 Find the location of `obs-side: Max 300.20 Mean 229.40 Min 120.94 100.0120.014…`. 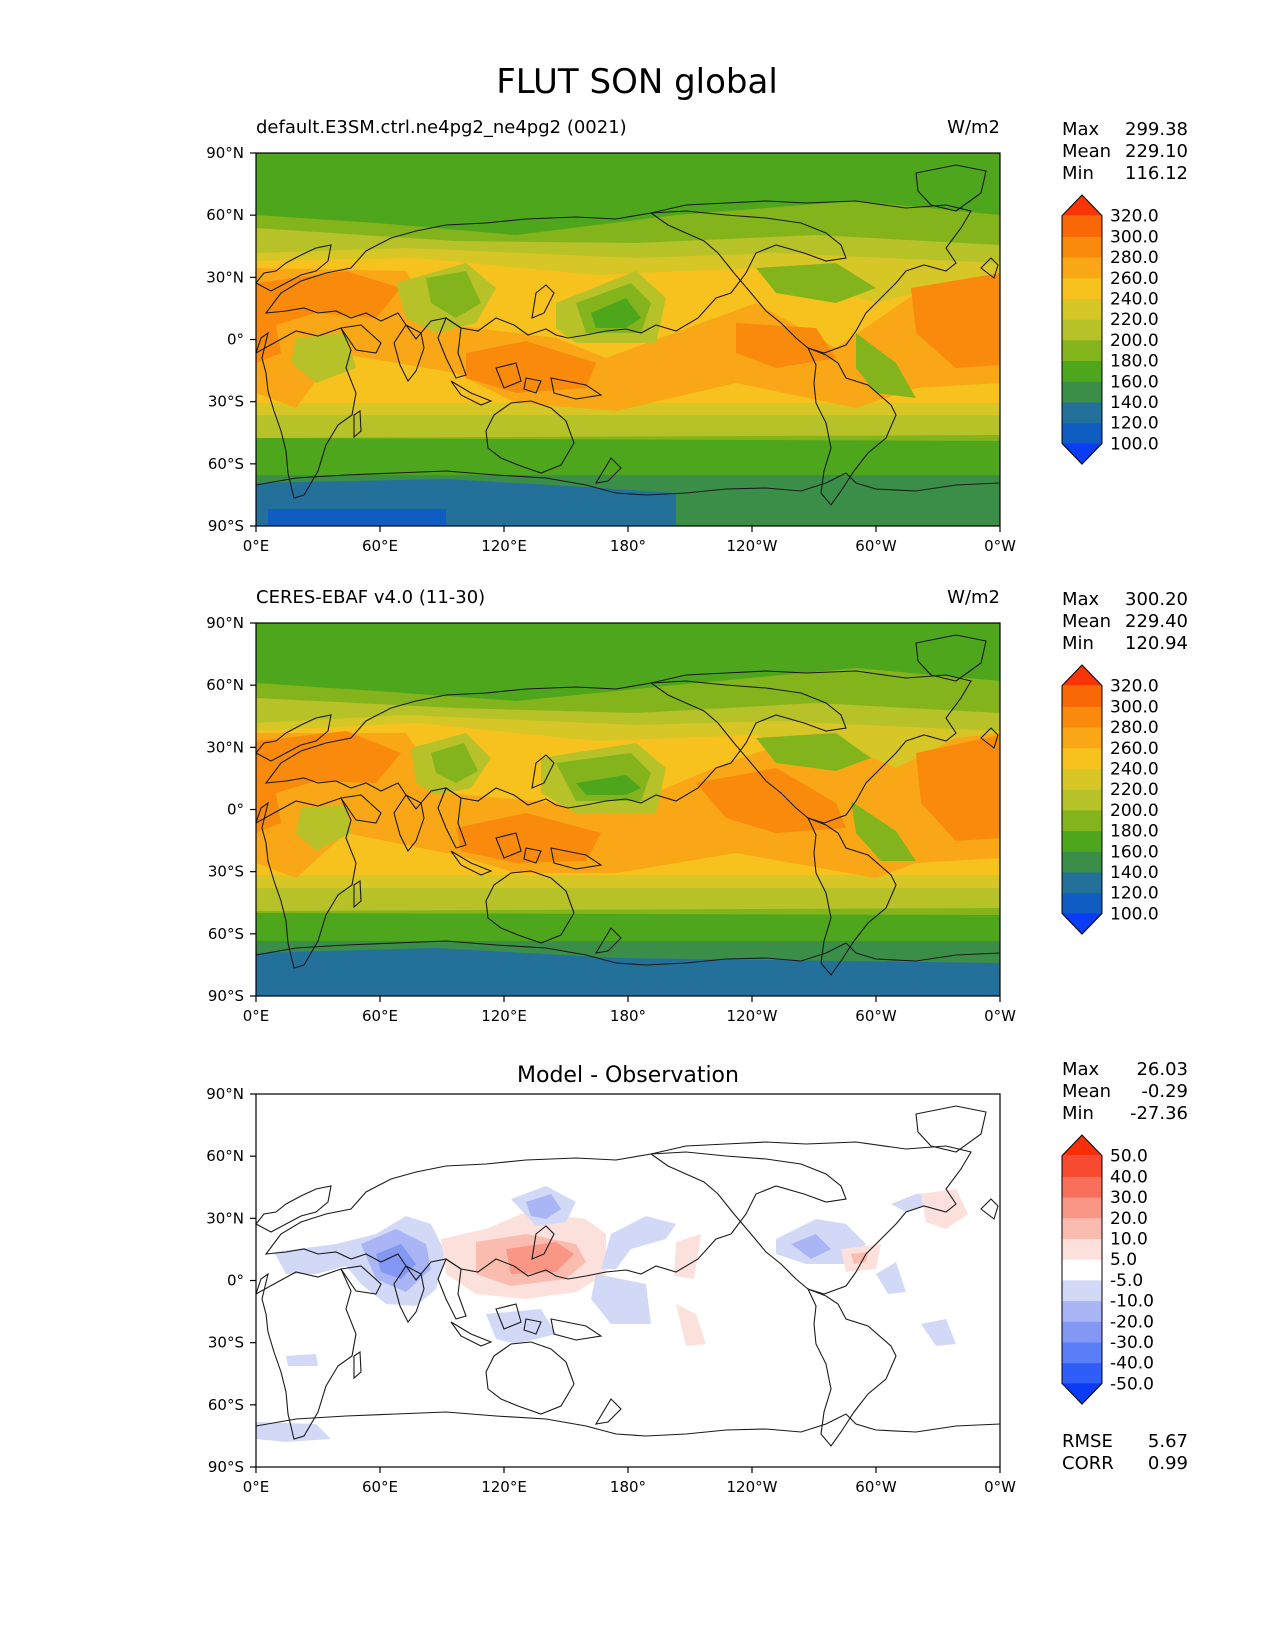

obs-side: Max 300.20 Mean 229.40 Min 120.94 100.0120.014… is located at coordinates (1124, 762).